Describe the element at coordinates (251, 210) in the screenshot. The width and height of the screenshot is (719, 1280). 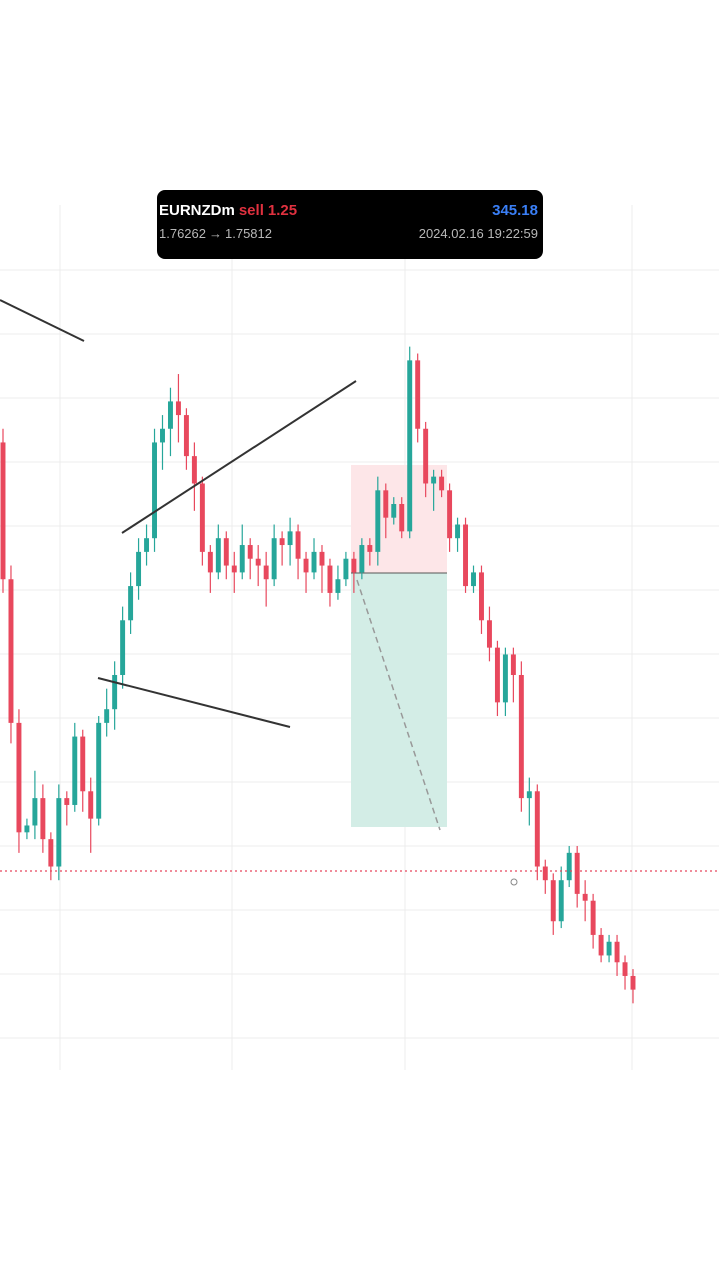
I see `trade-side: sell` at that location.